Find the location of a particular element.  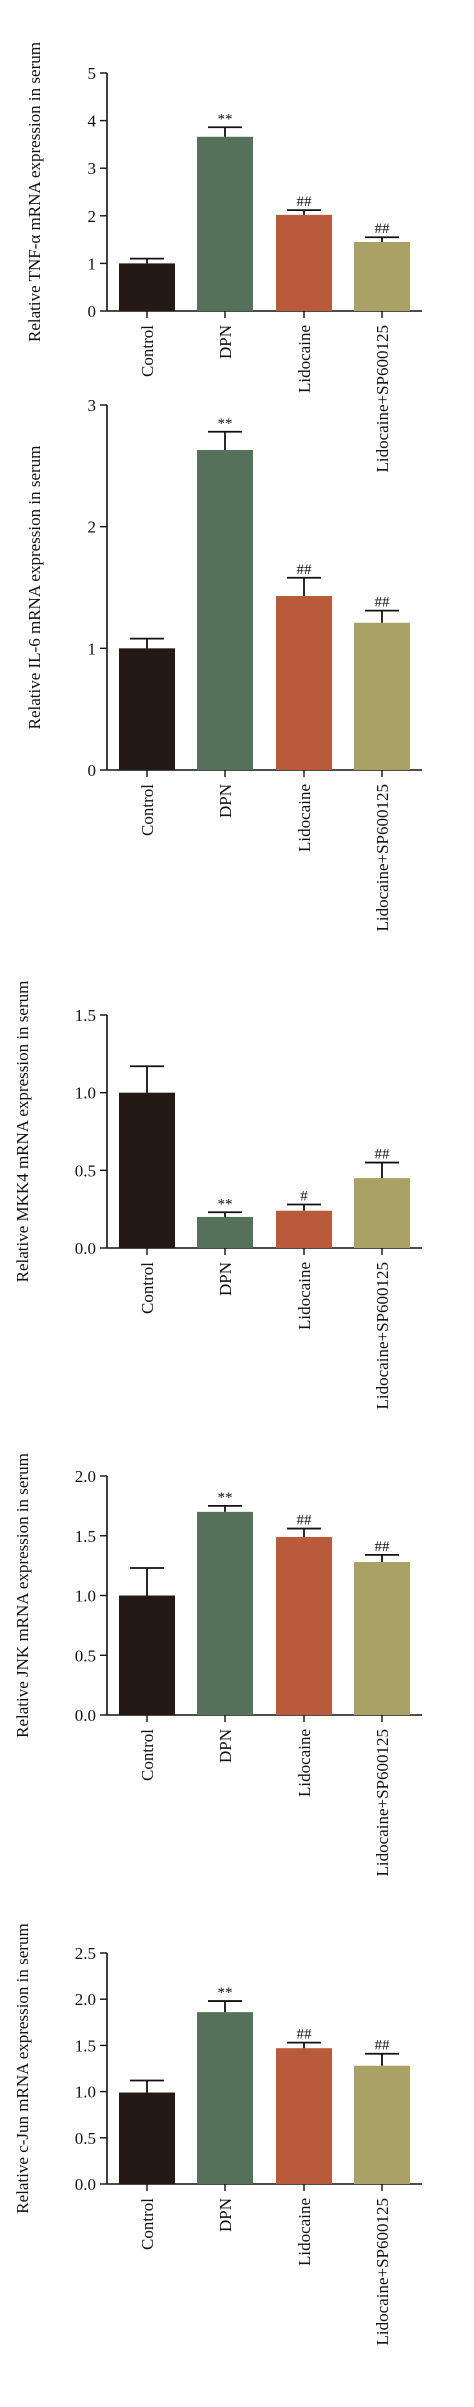

y-axis-label: Relative TNF-α mRNA expression in serum is located at coordinates (34, 192).